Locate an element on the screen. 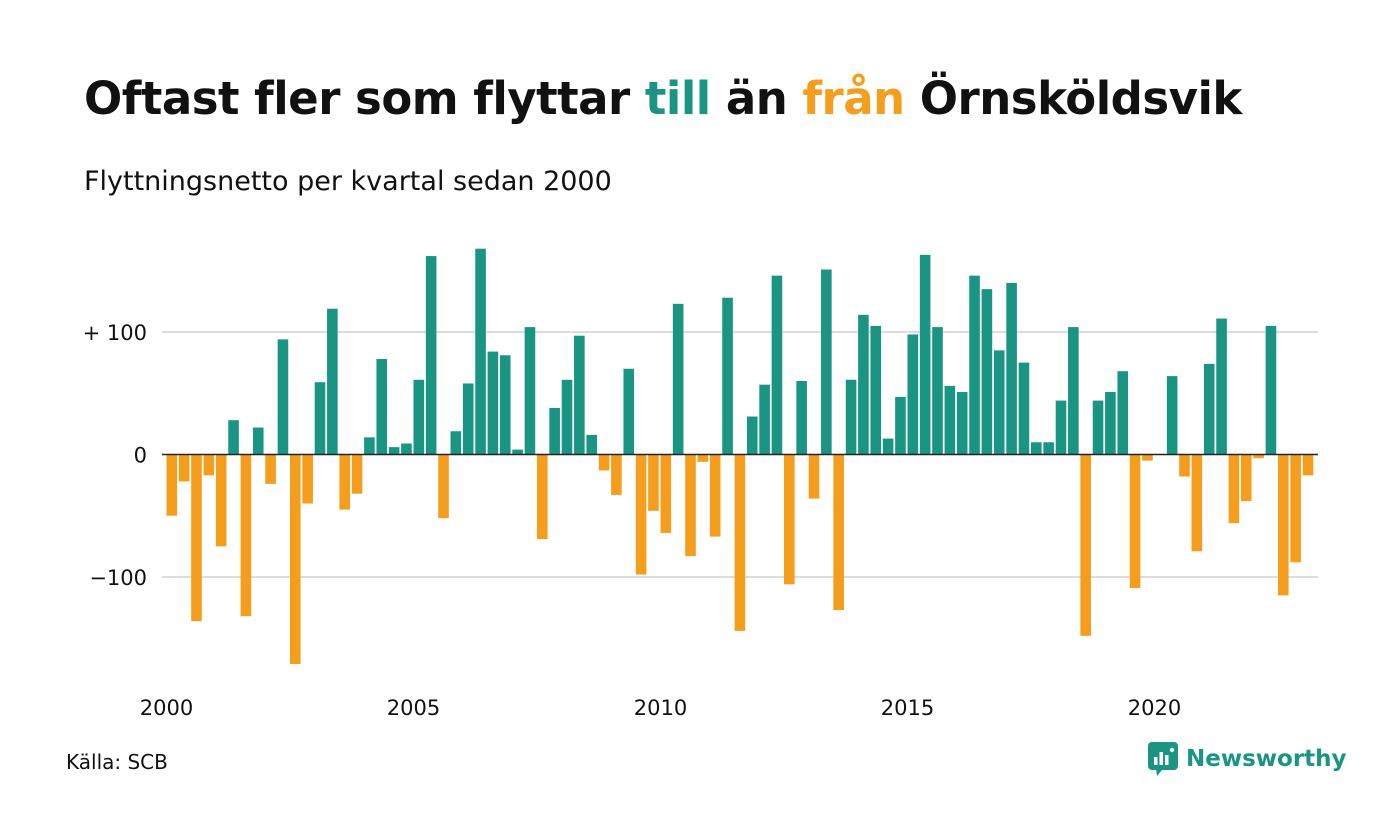  chart-subtitle: Flyttningsnetto per kvartal sedan 2000 is located at coordinates (348, 181).